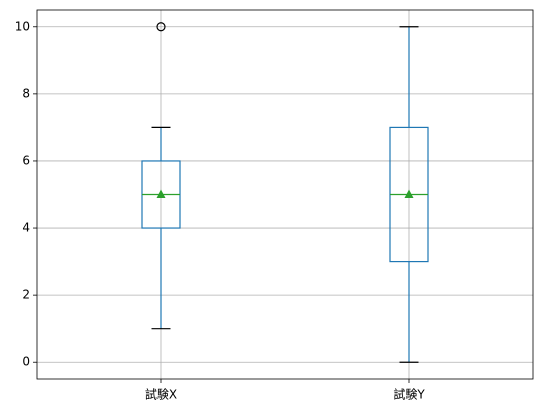  What do you see at coordinates (26, 160) in the screenshot?
I see `y-tick-label: 6` at bounding box center [26, 160].